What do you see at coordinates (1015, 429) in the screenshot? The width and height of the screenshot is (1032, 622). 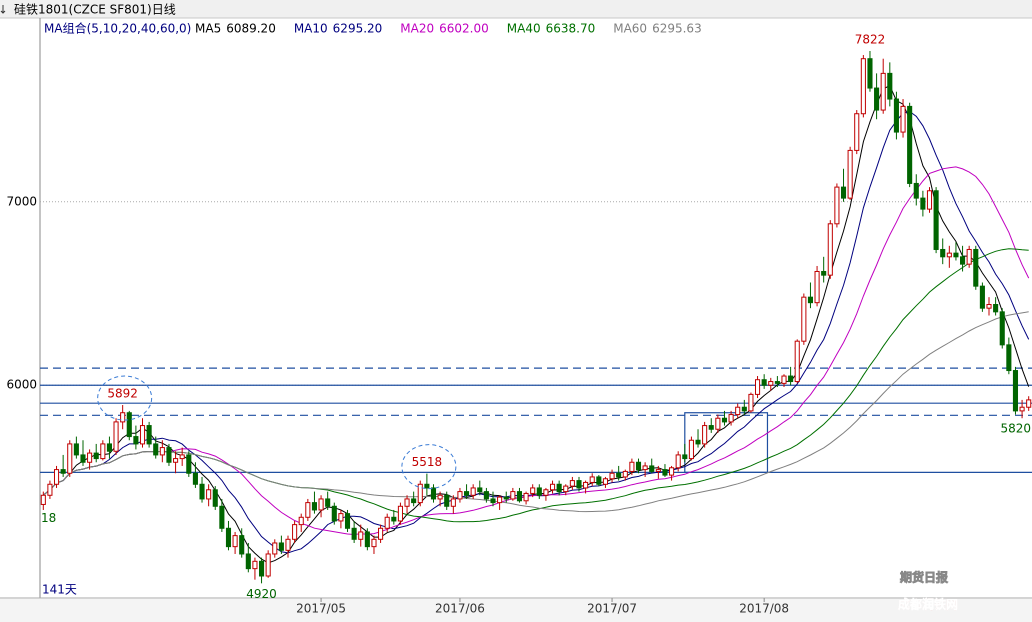 I see `price-annotation: 5820` at bounding box center [1015, 429].